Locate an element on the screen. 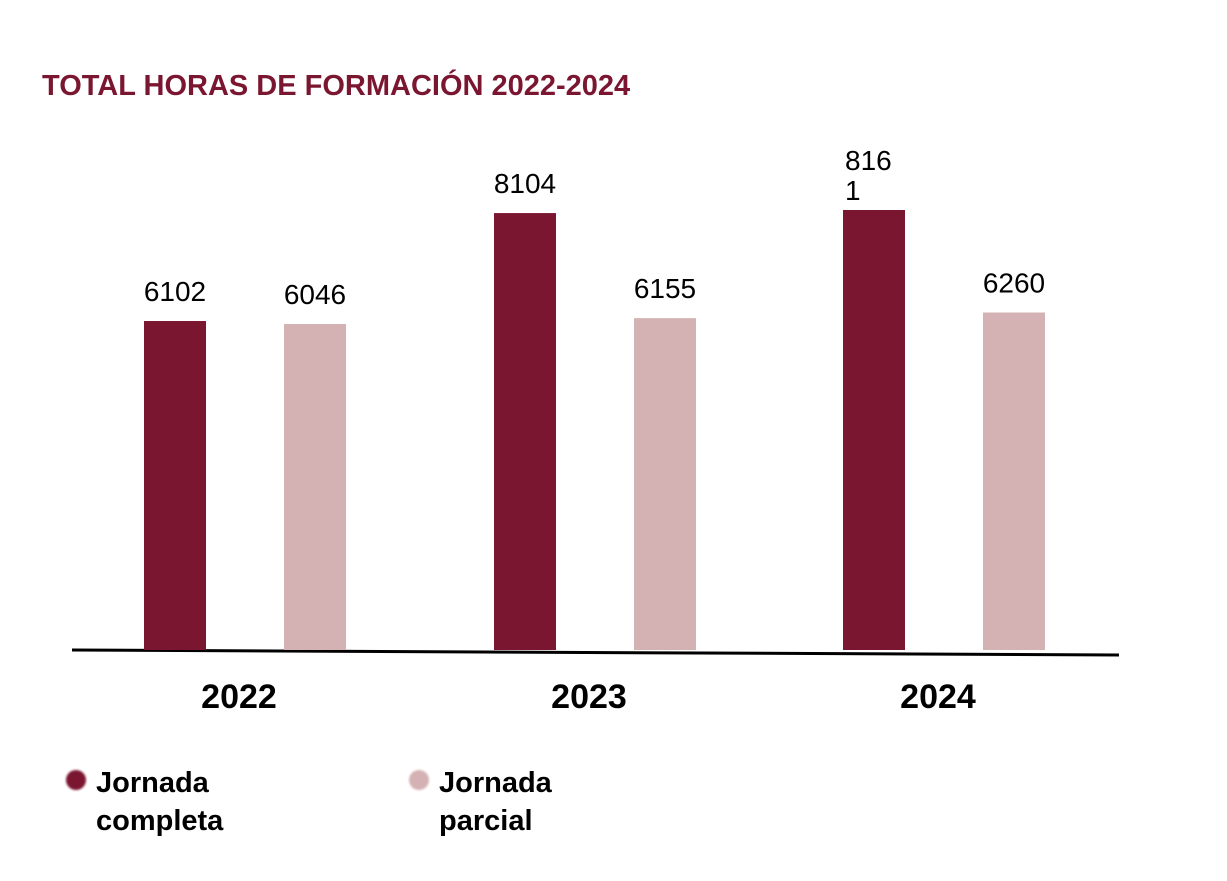 Image resolution: width=1227 pixels, height=881 pixels. bar-completa-2023 is located at coordinates (525, 431).